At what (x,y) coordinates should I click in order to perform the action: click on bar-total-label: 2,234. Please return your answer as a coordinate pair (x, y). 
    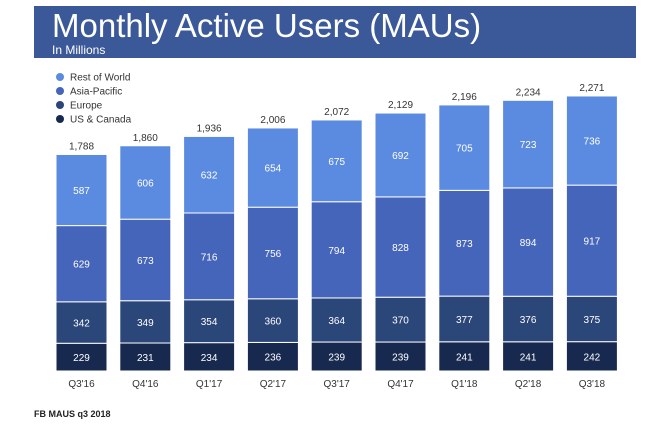
    Looking at the image, I should click on (528, 92).